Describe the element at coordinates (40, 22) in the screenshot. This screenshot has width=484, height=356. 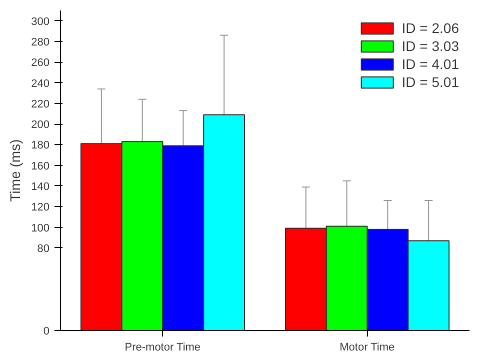
I see `y-tick-label: 300` at that location.